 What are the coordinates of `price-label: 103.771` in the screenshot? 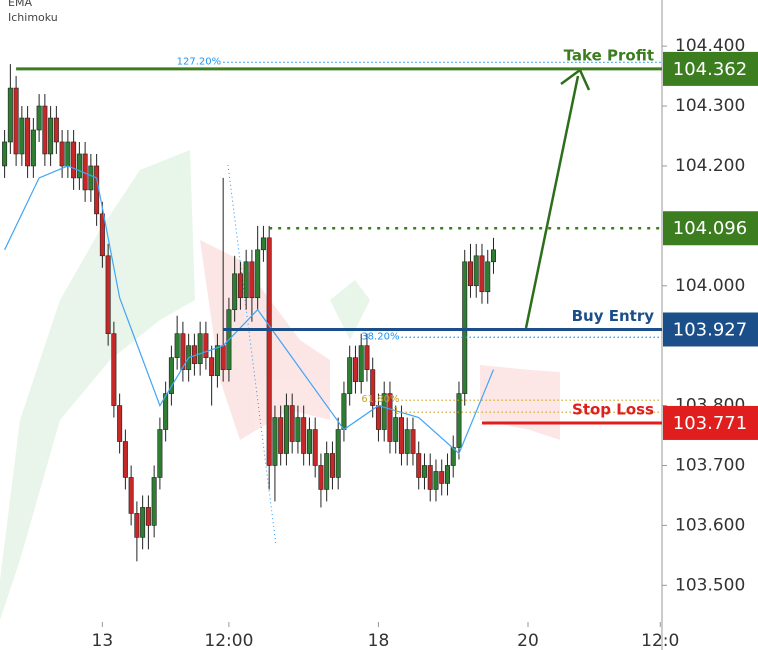 It's located at (710, 423).